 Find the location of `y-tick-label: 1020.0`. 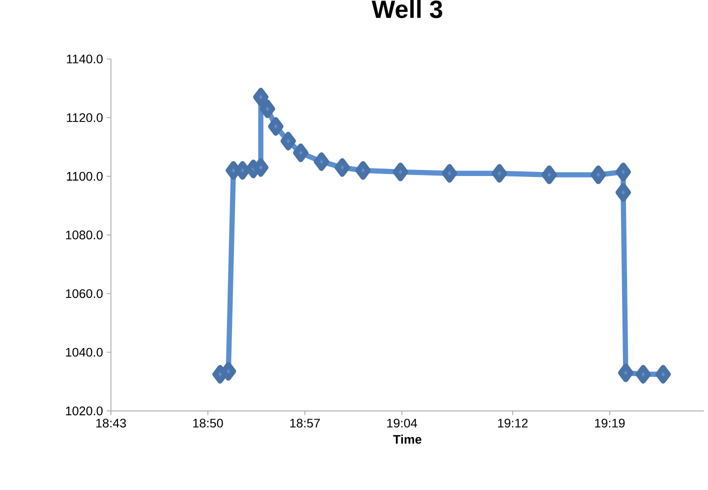

y-tick-label: 1020.0 is located at coordinates (84, 411).